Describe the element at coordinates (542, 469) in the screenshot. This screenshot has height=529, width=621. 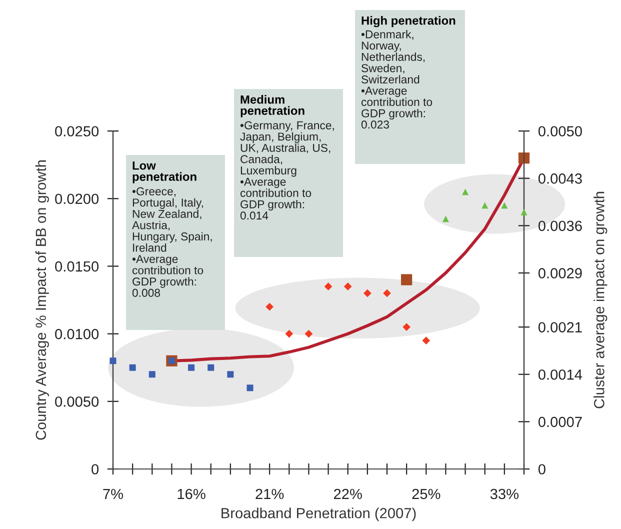
I see `y2-tick-label: 0` at that location.